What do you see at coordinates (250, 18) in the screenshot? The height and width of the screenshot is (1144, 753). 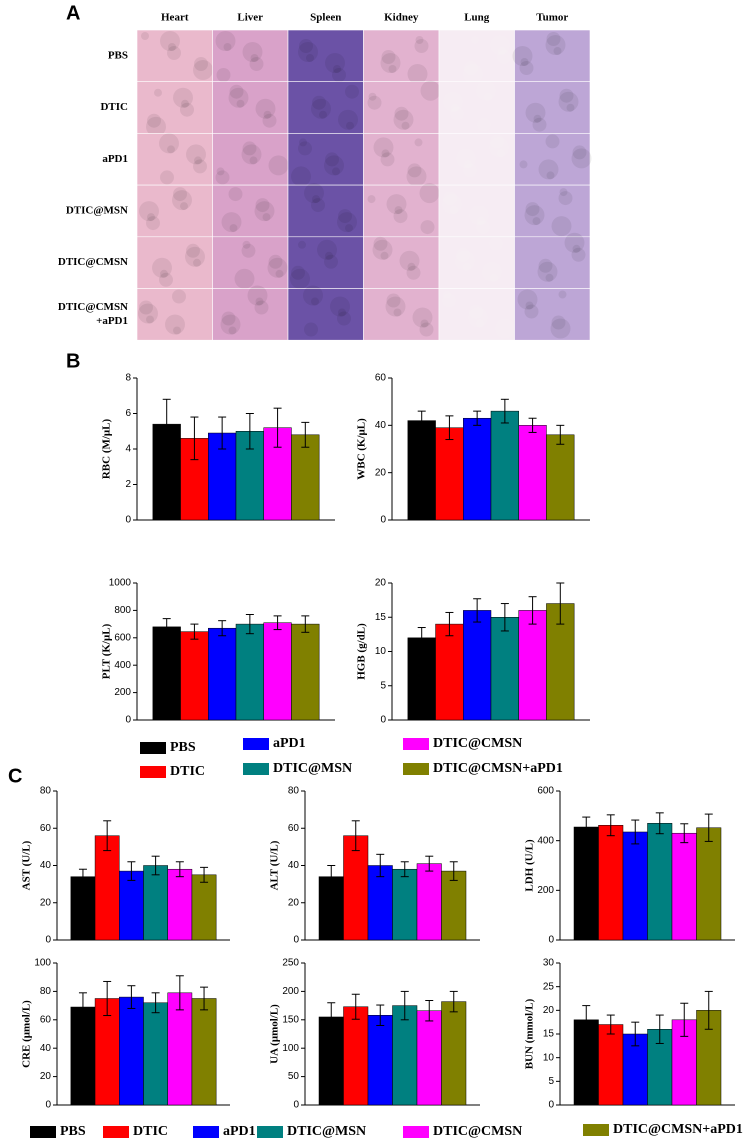 I see `column-label: Liver` at bounding box center [250, 18].